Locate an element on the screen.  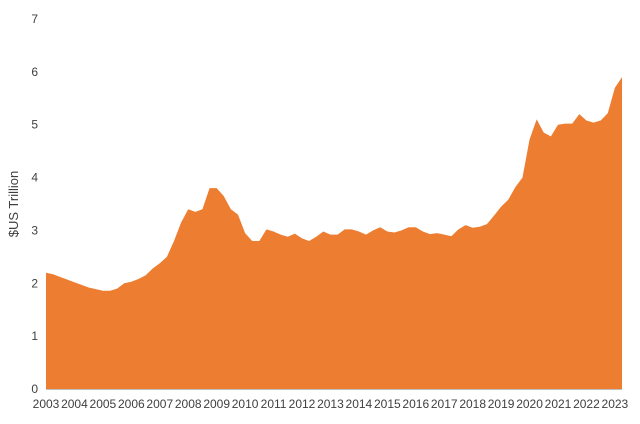
y-tick-label: 1 is located at coordinates (34, 336).